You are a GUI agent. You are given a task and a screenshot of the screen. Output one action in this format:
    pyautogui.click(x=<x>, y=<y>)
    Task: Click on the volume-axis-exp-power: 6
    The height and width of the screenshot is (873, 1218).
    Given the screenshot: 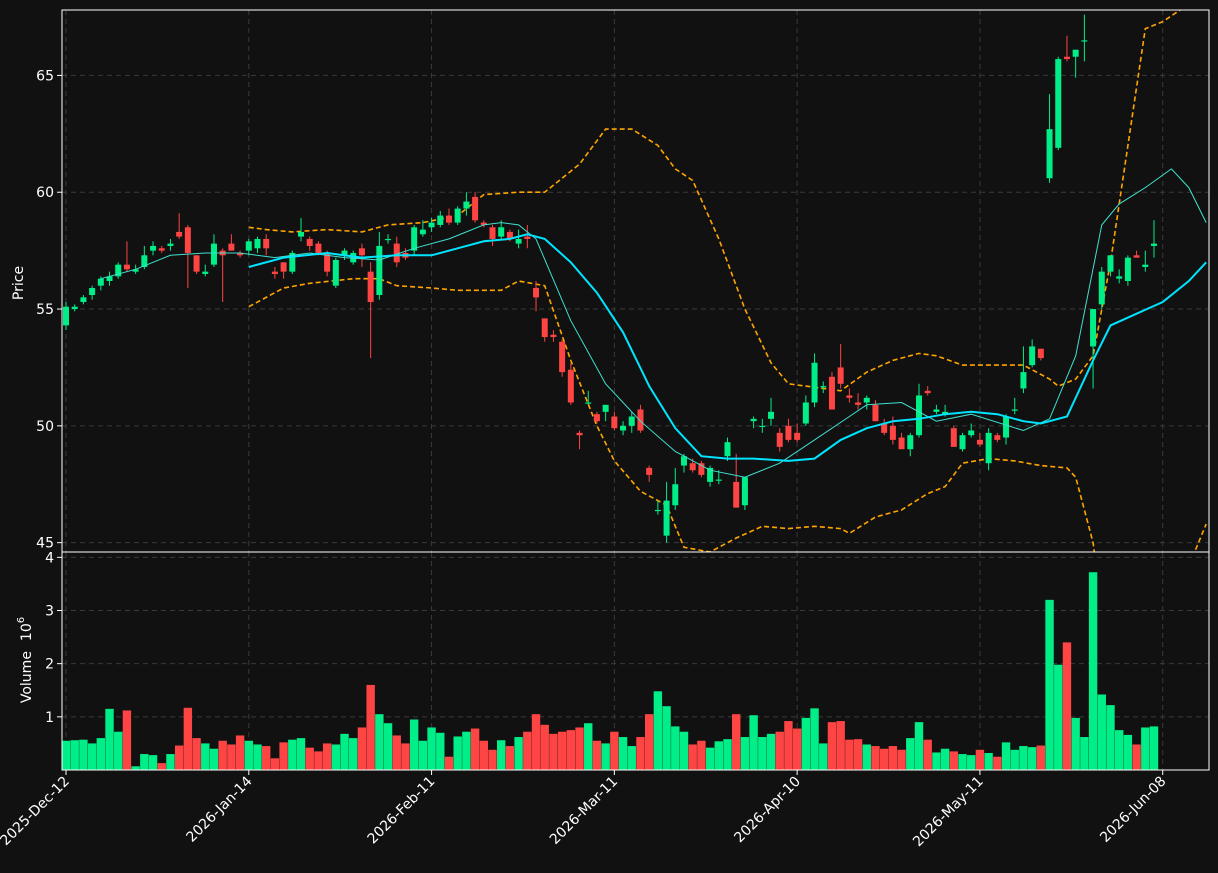 What is the action you would take?
    pyautogui.click(x=21, y=620)
    